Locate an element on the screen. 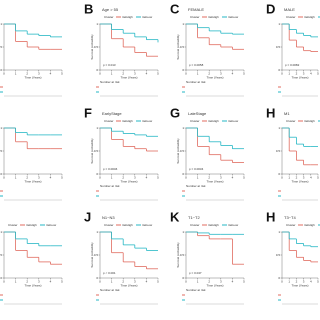 This screenshot has width=320, height=320. p-value: p = 0.0034 is located at coordinates (196, 169).